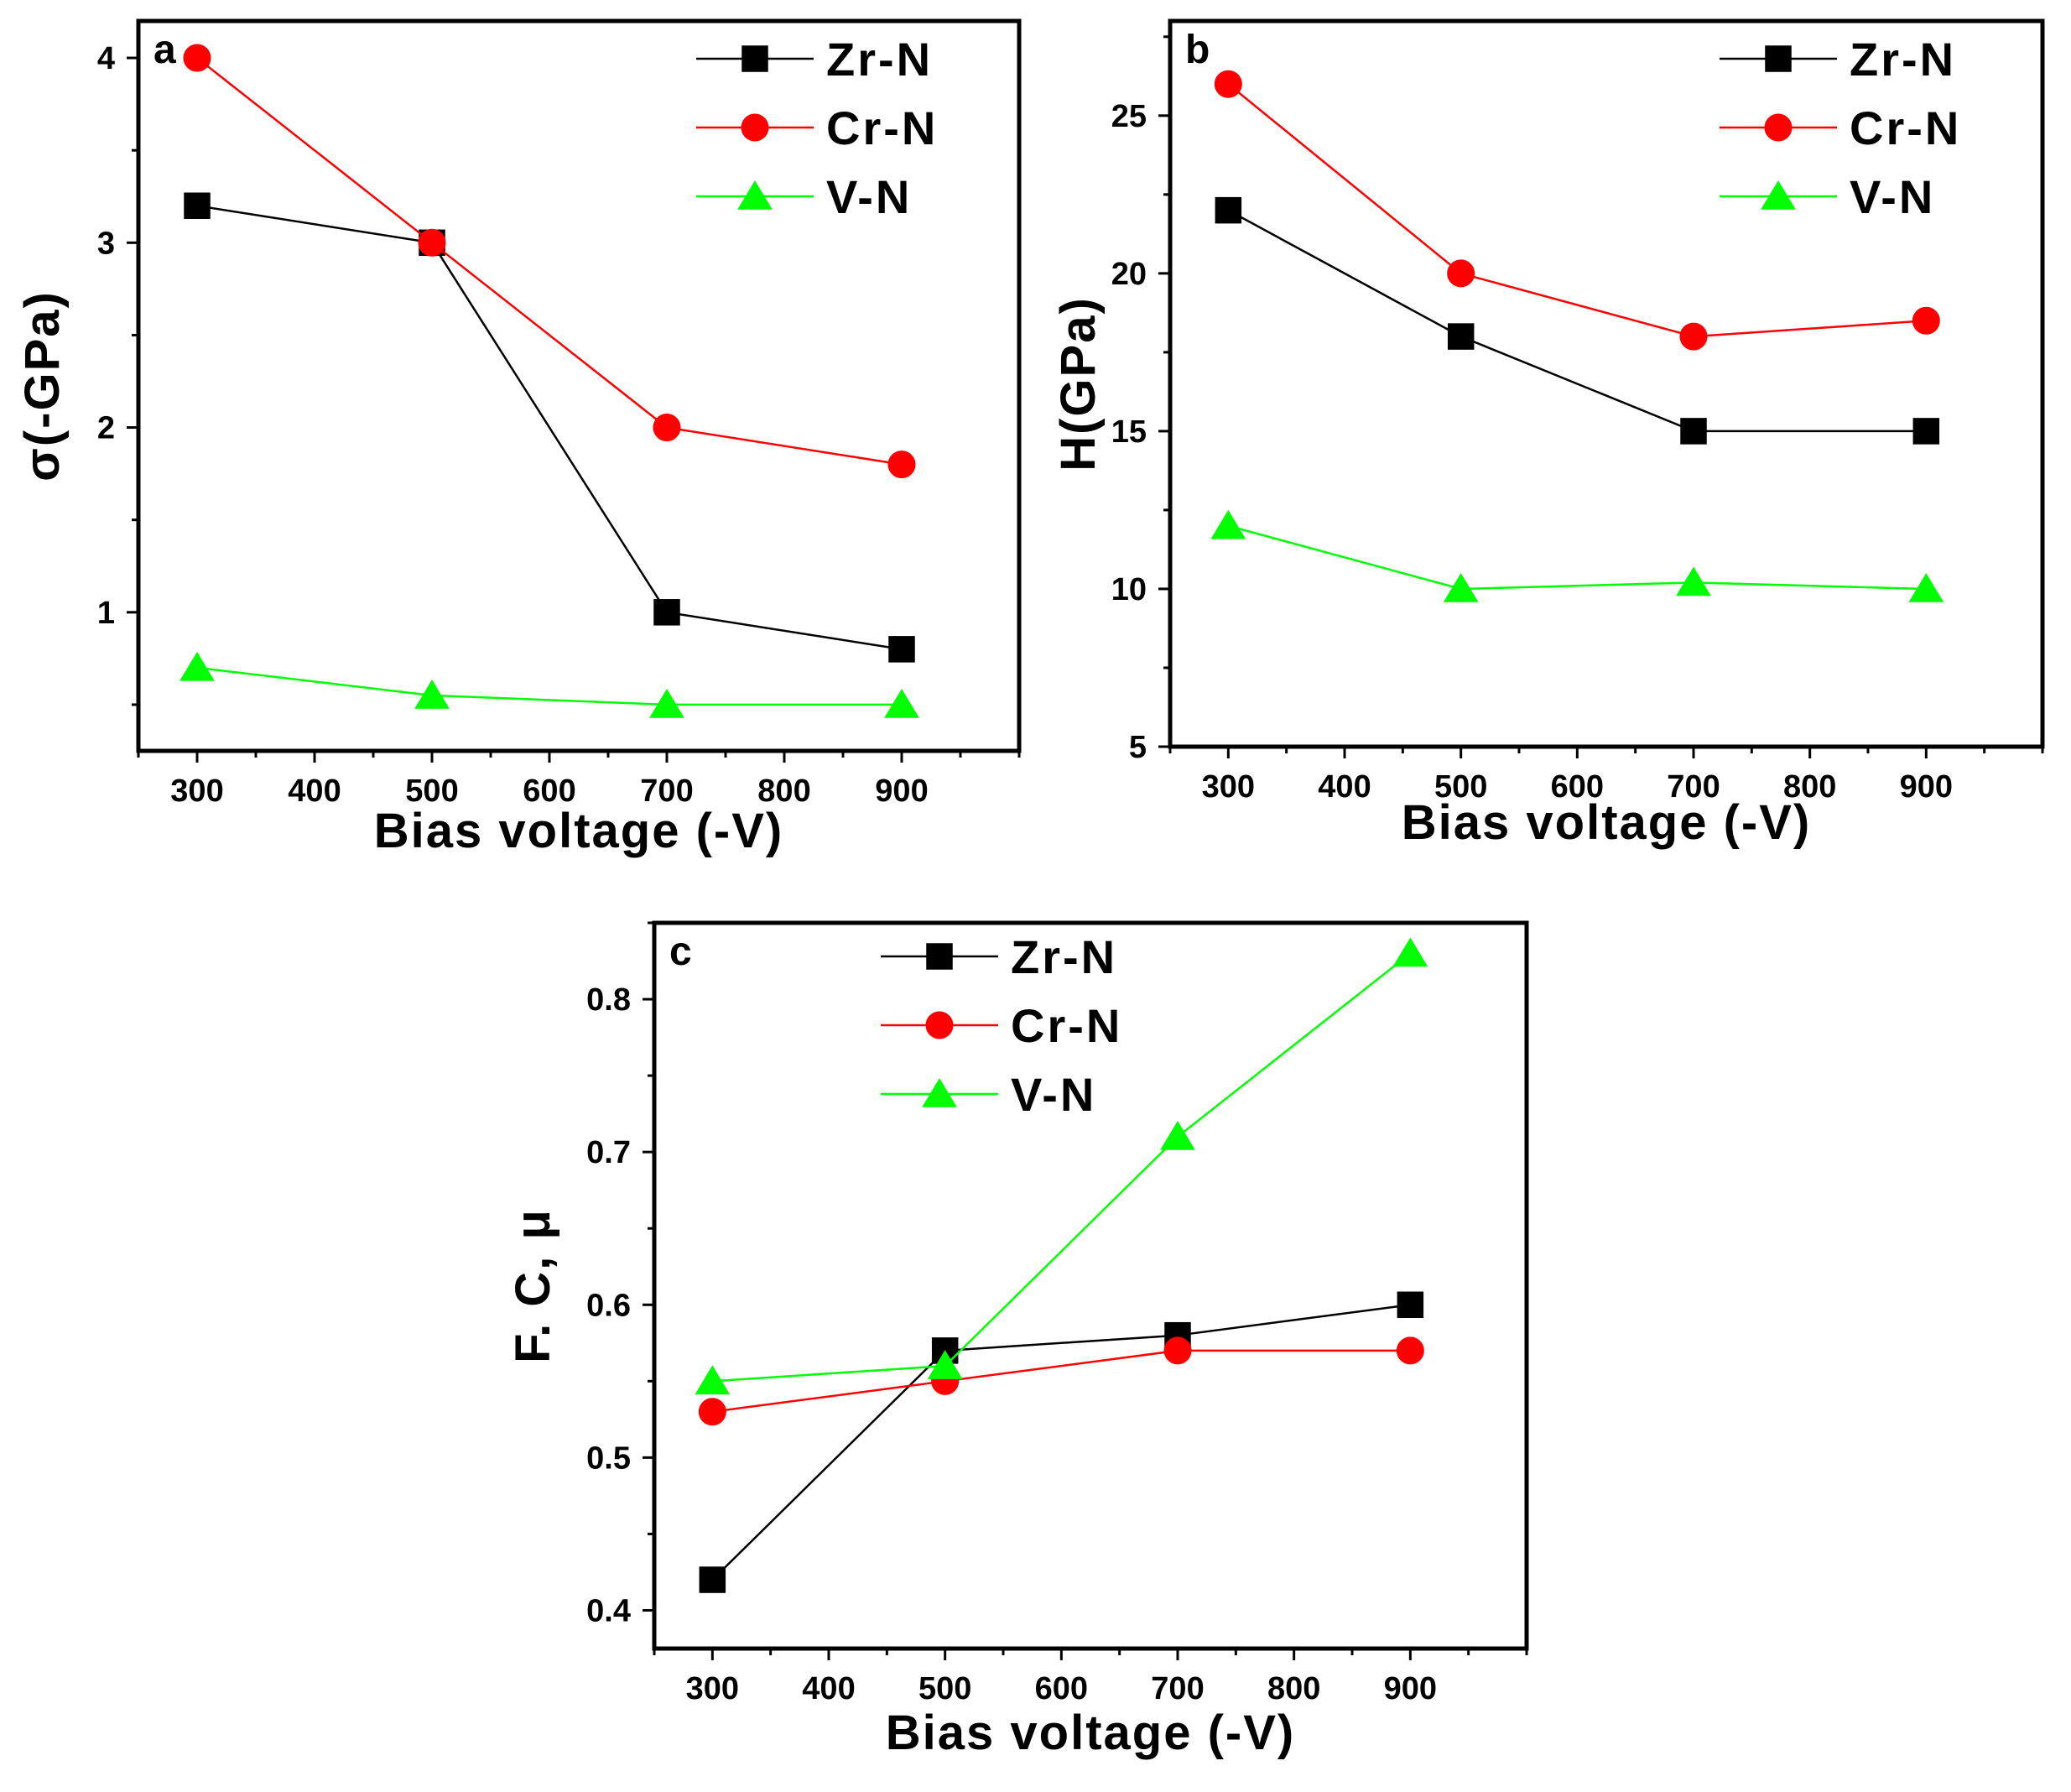 The height and width of the screenshot is (1792, 2071). I want to click on y-tick-label: 15, so click(1129, 432).